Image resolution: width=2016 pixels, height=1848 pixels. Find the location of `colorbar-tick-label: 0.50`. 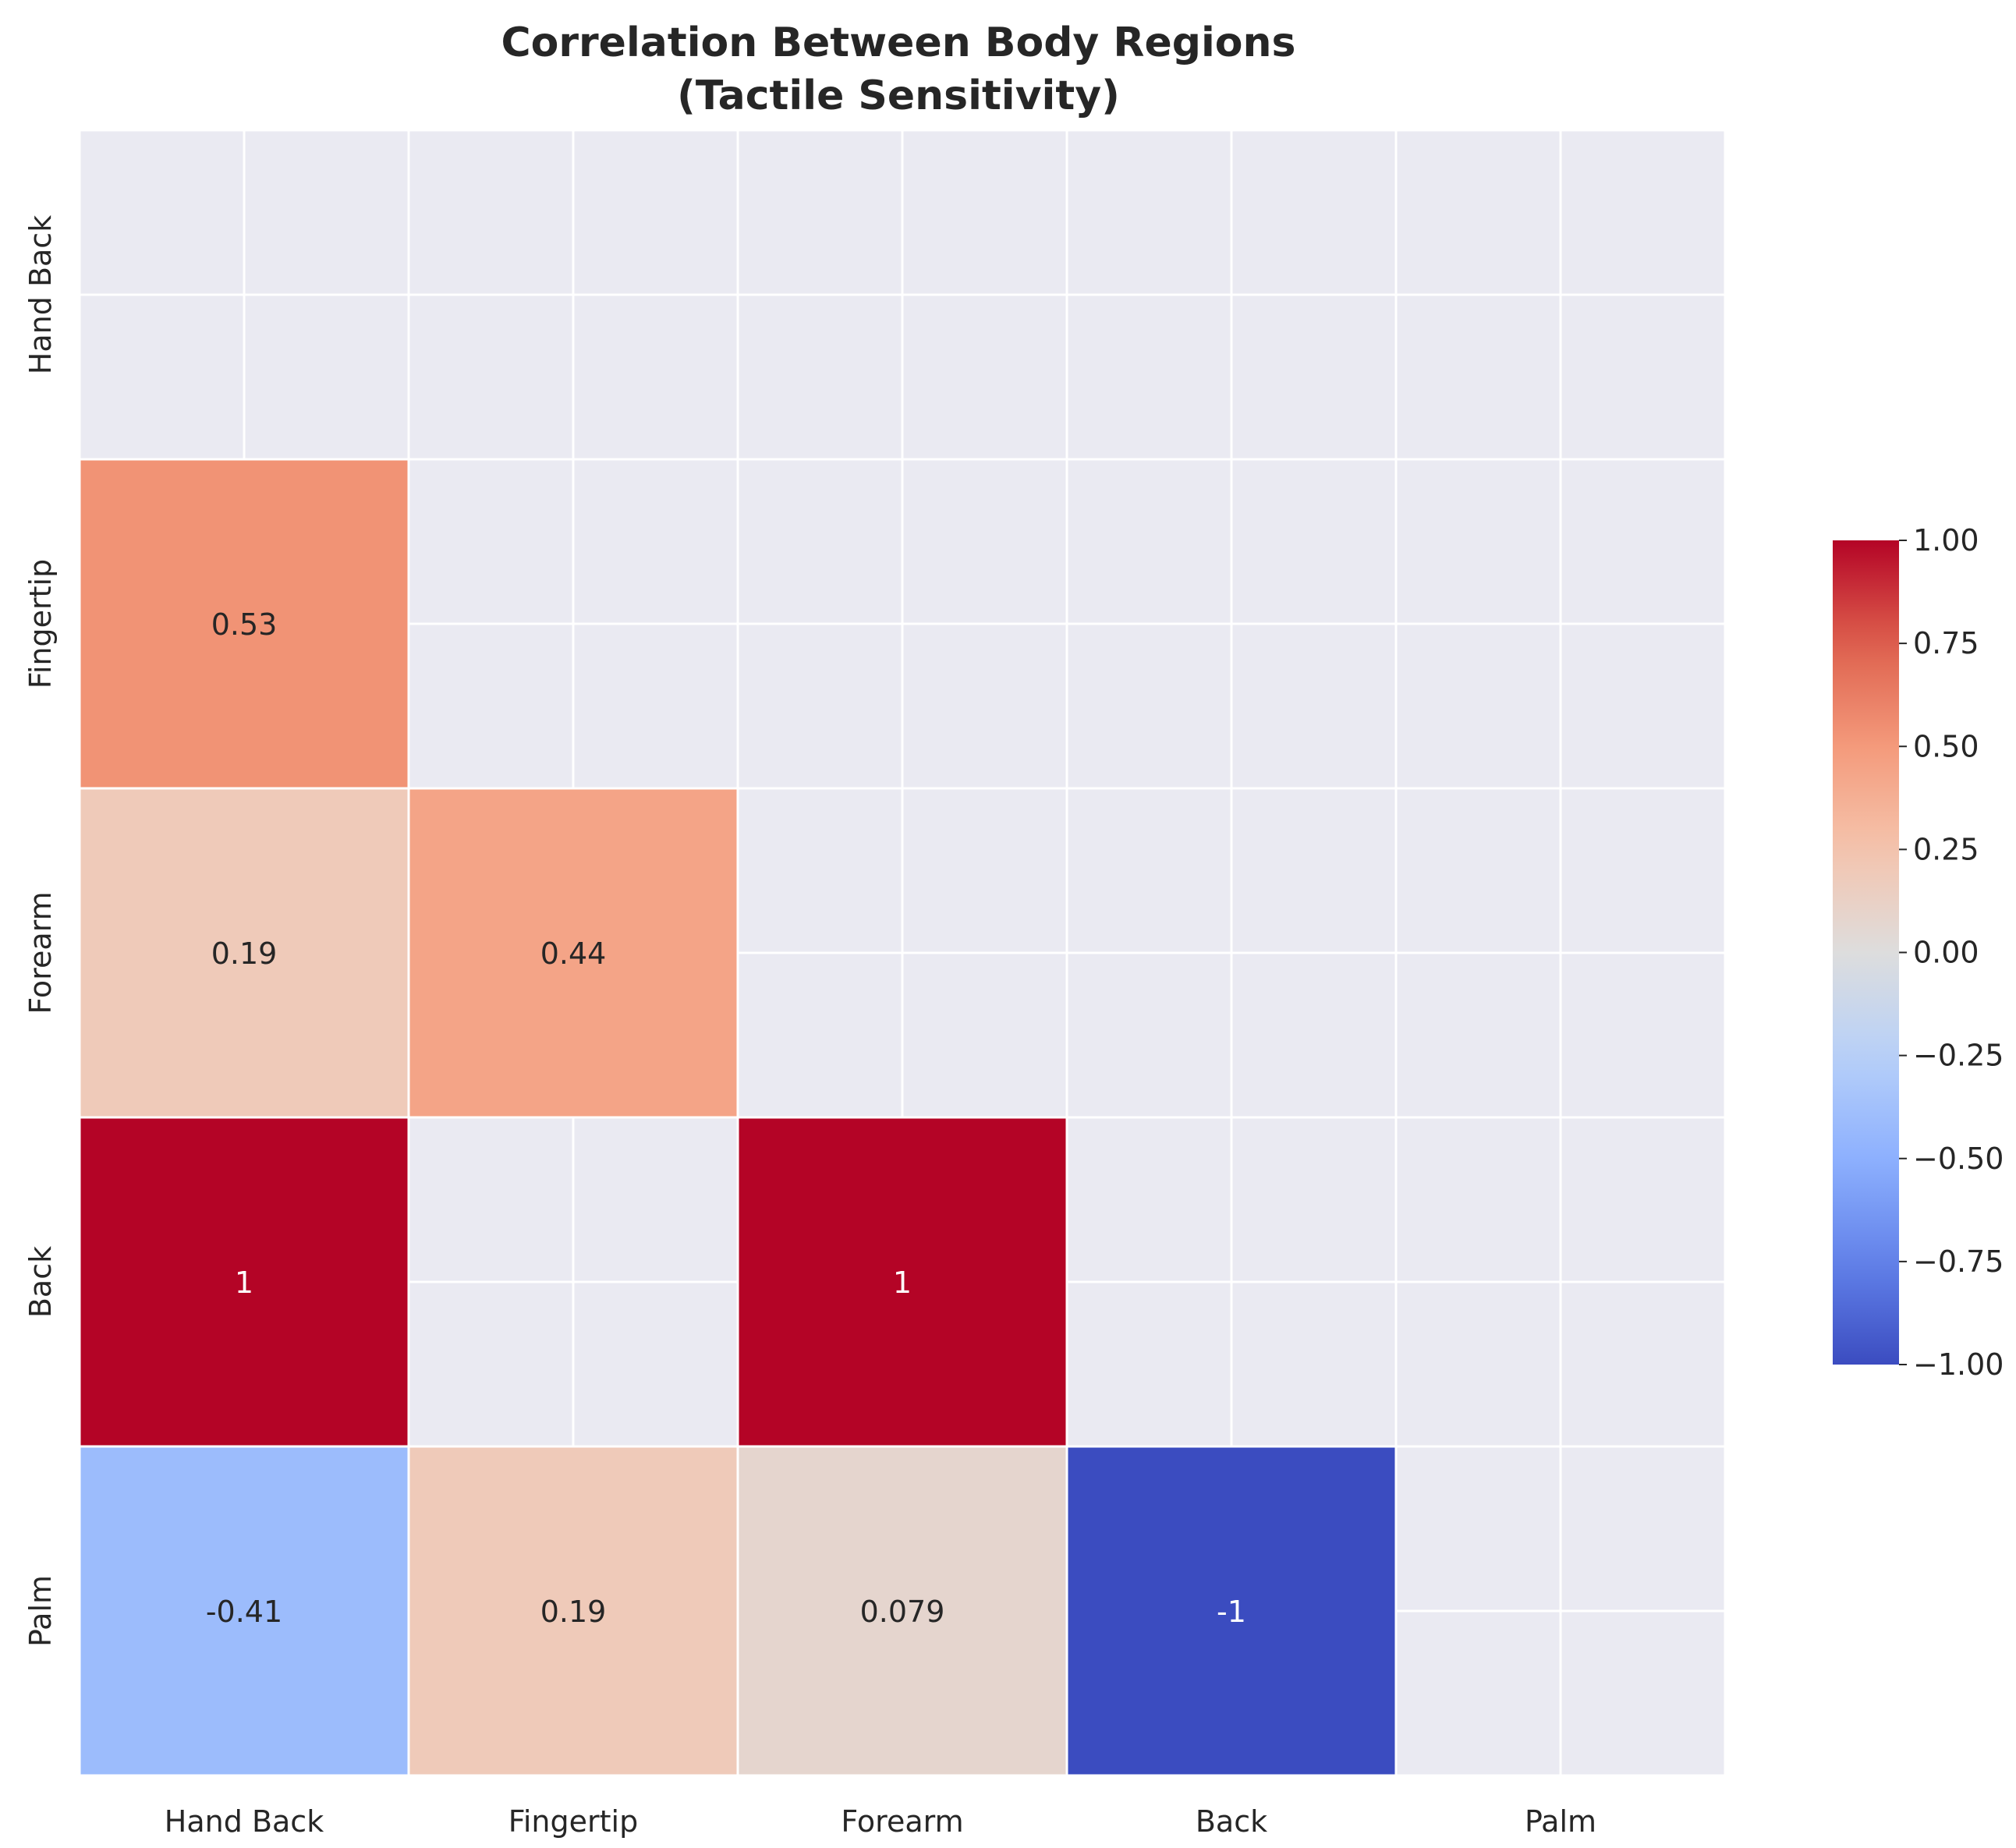

colorbar-tick-label: 0.50 is located at coordinates (1946, 746).